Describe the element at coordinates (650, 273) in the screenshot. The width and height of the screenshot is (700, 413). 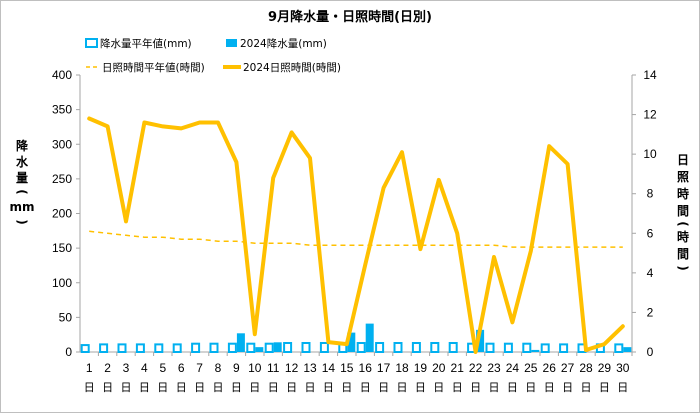
I see `right-tick-label: 4` at that location.